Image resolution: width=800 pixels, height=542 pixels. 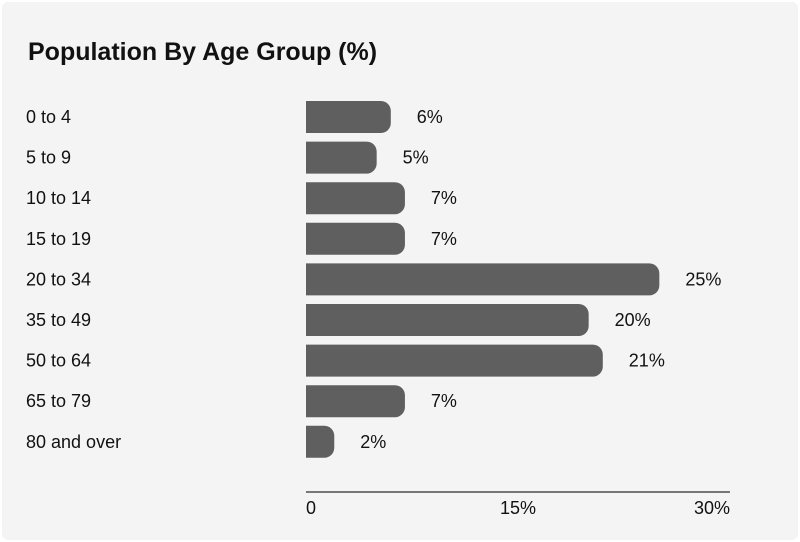 I want to click on category-label: 10 to 14, so click(x=58, y=198).